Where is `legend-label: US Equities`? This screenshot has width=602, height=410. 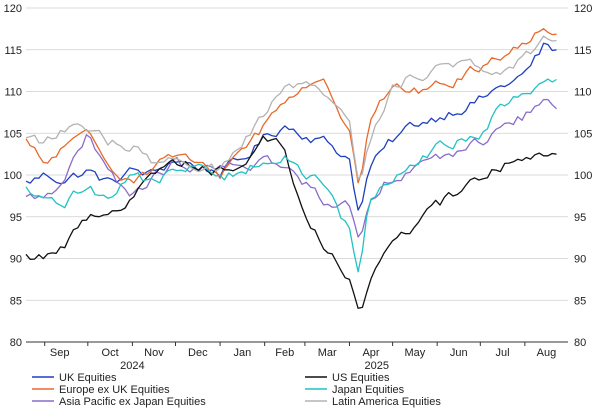 legend-label: US Equities is located at coordinates (361, 378).